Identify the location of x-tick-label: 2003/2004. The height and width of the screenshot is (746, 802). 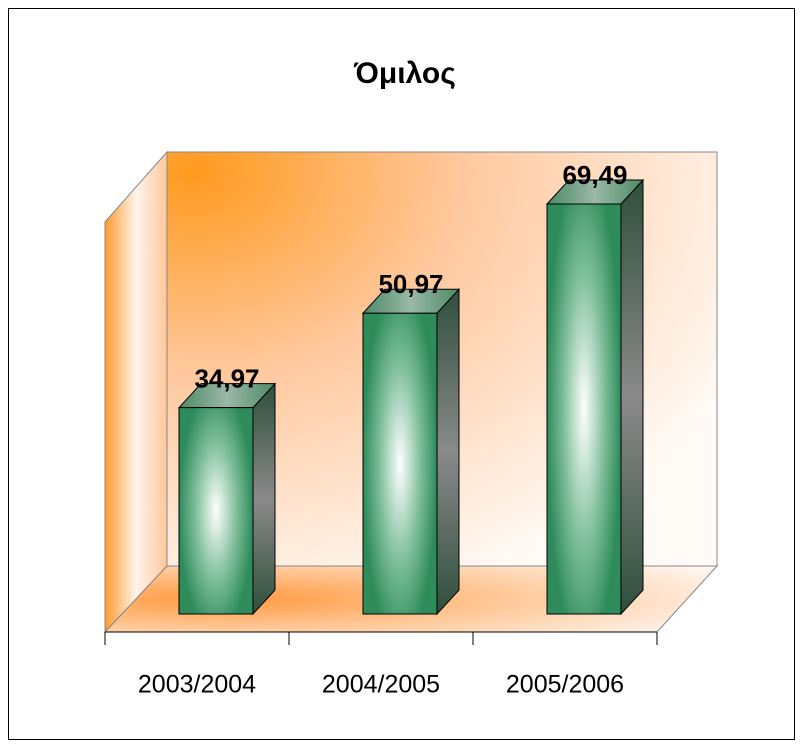
(197, 685).